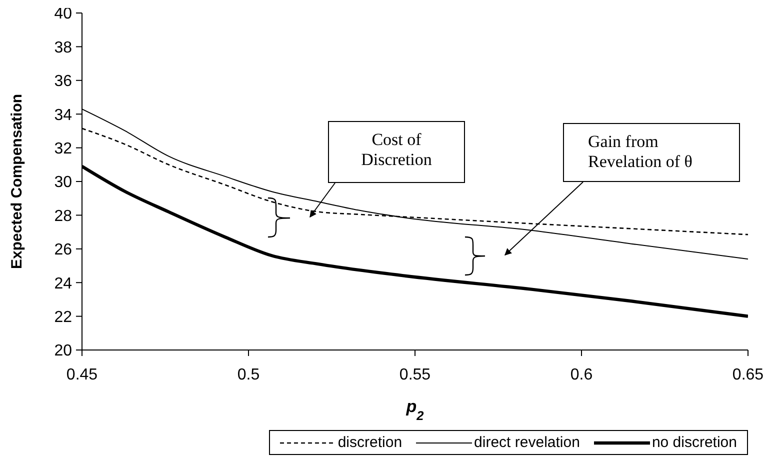  What do you see at coordinates (63, 216) in the screenshot?
I see `y-tick-label: 28` at bounding box center [63, 216].